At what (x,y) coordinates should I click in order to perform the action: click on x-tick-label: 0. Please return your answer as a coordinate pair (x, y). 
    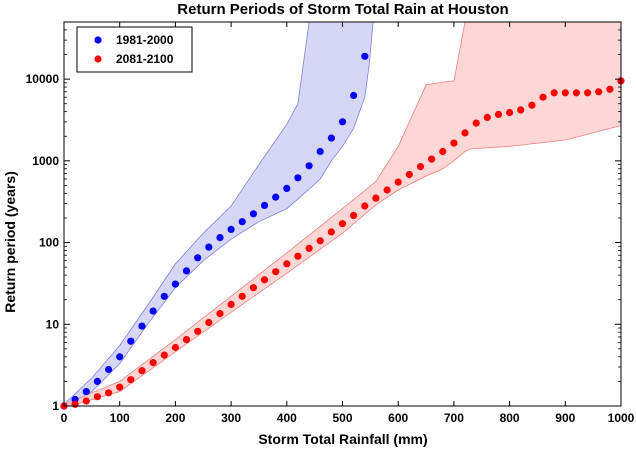
    Looking at the image, I should click on (64, 418).